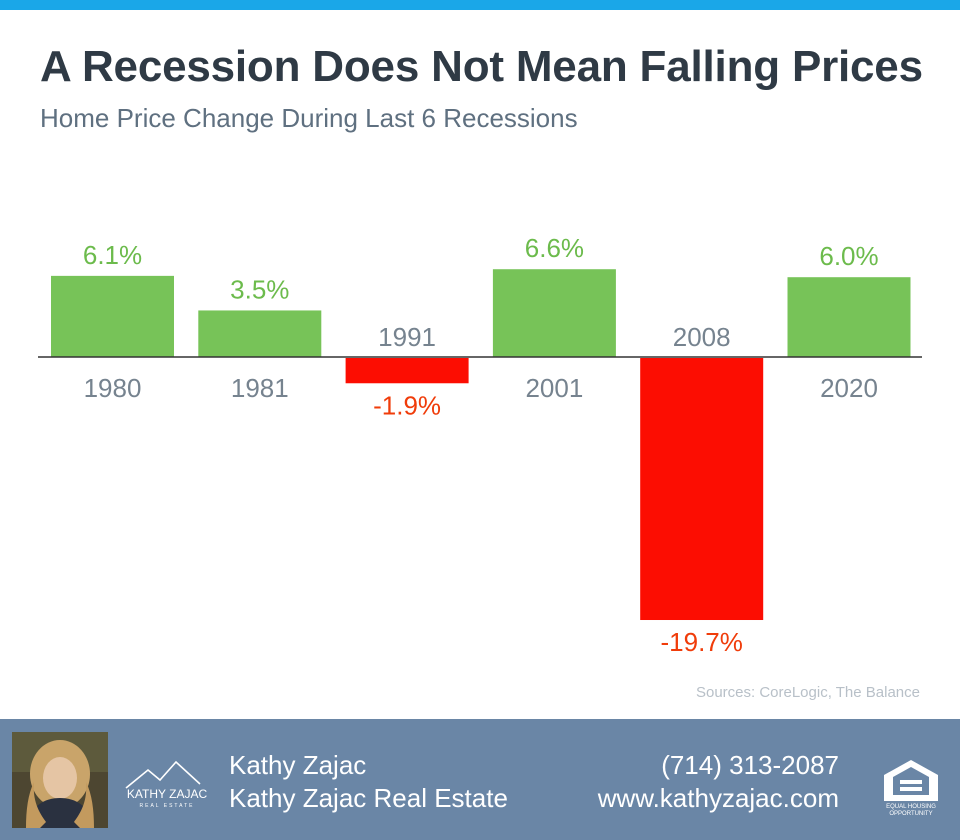 The image size is (960, 840). I want to click on value-label-2020: 6.0%, so click(848, 256).